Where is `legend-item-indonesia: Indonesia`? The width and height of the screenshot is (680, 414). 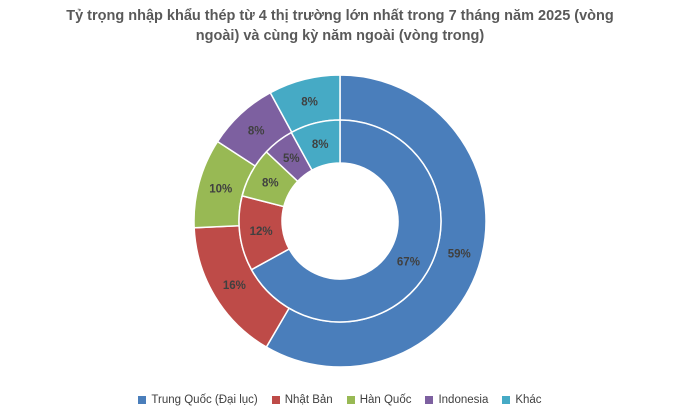
legend-item-indonesia: Indonesia is located at coordinates (456, 400).